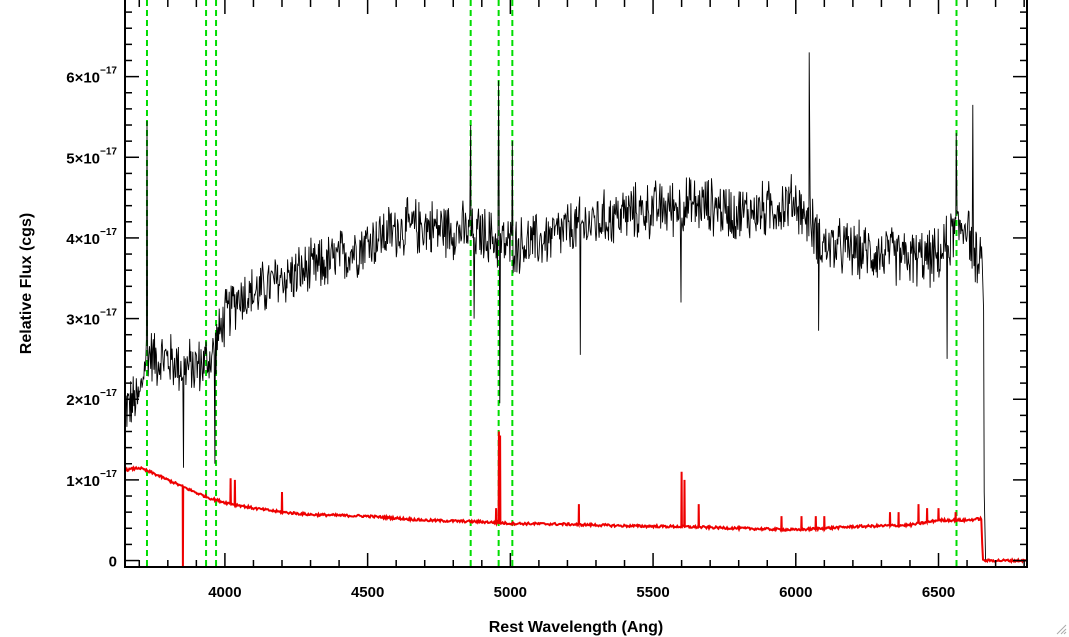 This screenshot has width=1069, height=637. I want to click on x-tick-labels: 4000 4500 5000 5500 6000 6500, so click(581, 592).